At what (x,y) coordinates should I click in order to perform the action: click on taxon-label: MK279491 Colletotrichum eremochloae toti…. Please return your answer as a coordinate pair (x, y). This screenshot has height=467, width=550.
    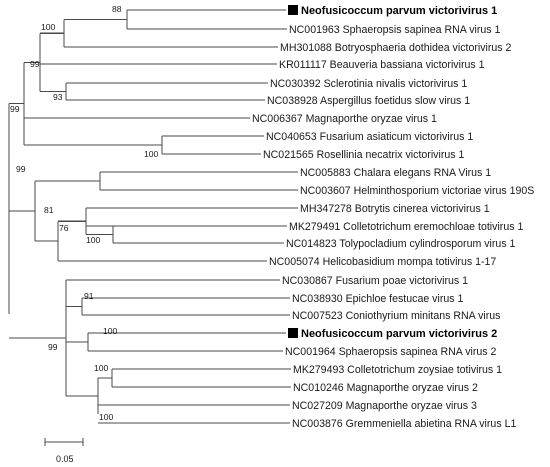
    Looking at the image, I should click on (406, 227).